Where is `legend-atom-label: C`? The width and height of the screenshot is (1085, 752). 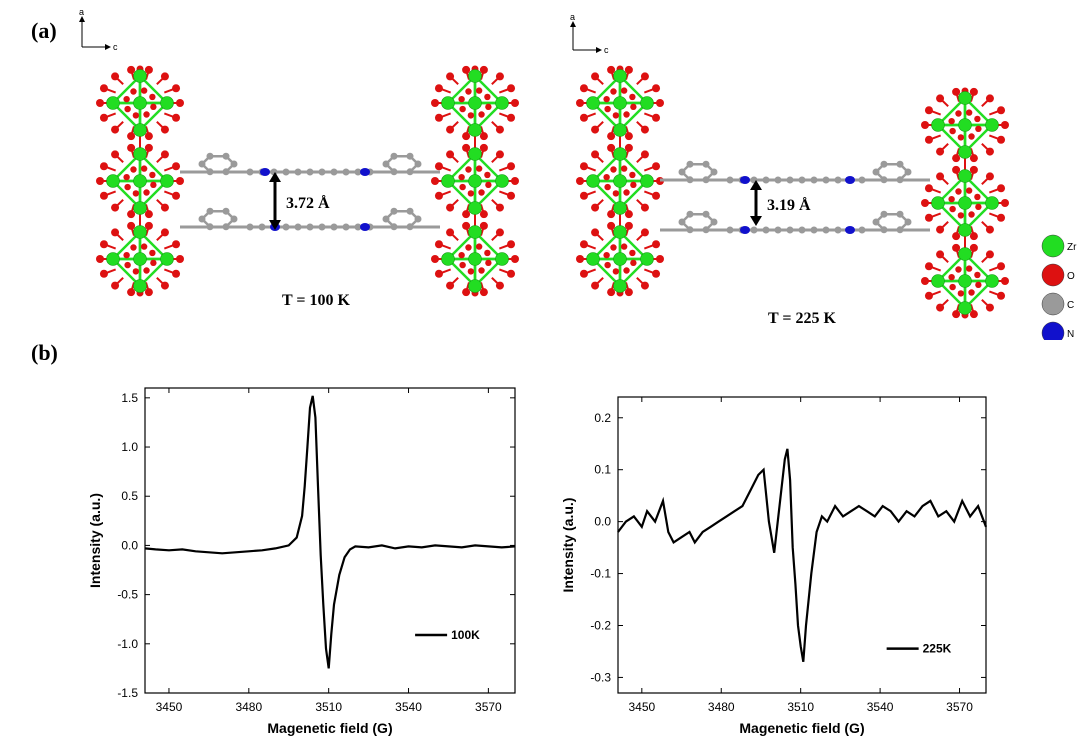
legend-atom-label: C is located at coordinates (1070, 305).